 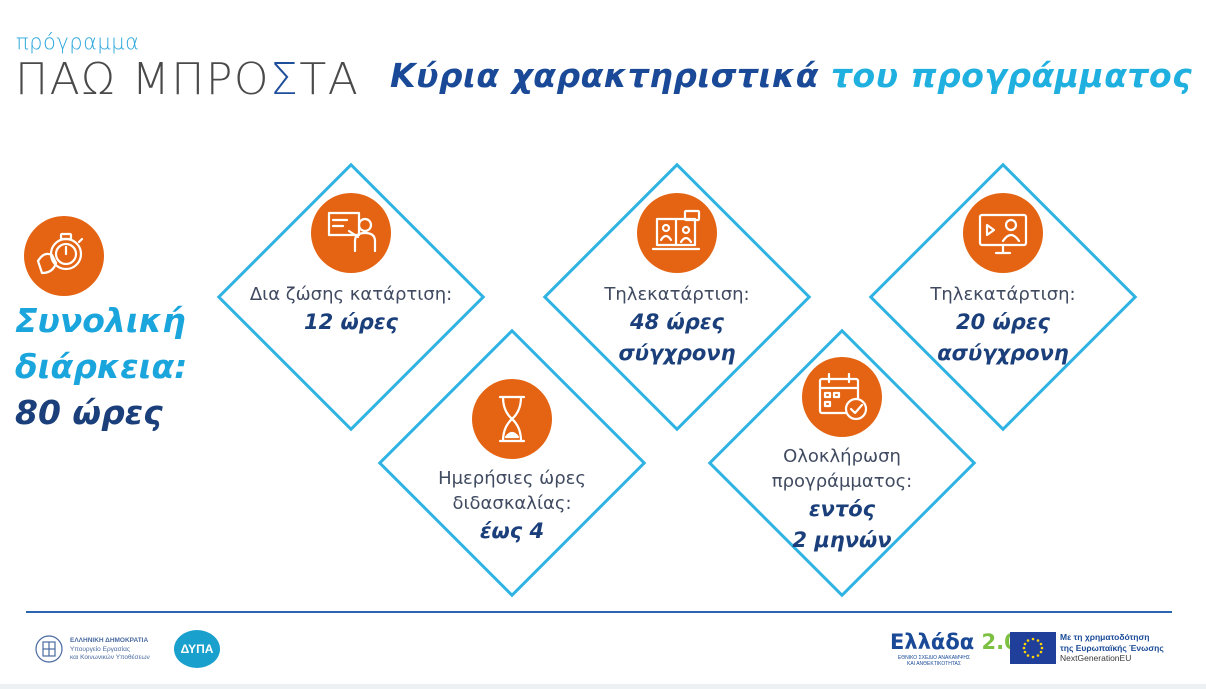 I want to click on total-value: 80 ώρες, so click(x=89, y=412).